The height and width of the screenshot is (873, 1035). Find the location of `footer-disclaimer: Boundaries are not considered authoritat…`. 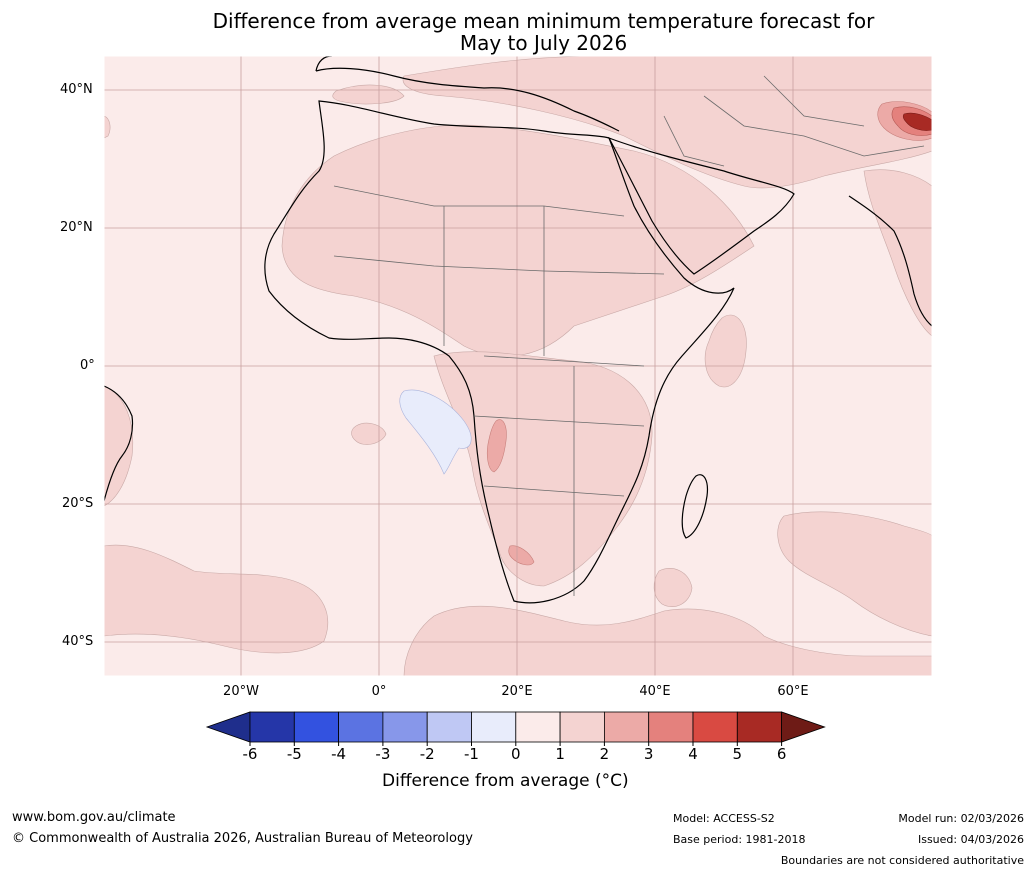

footer-disclaimer: Boundaries are not considered authoritat… is located at coordinates (902, 860).